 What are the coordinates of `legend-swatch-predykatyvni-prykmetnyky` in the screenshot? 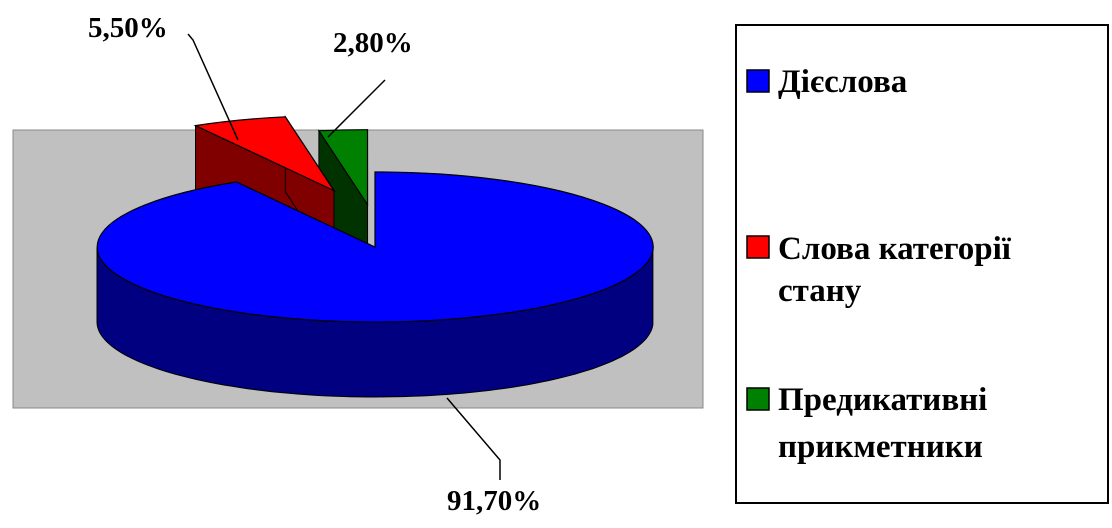 It's located at (758, 399).